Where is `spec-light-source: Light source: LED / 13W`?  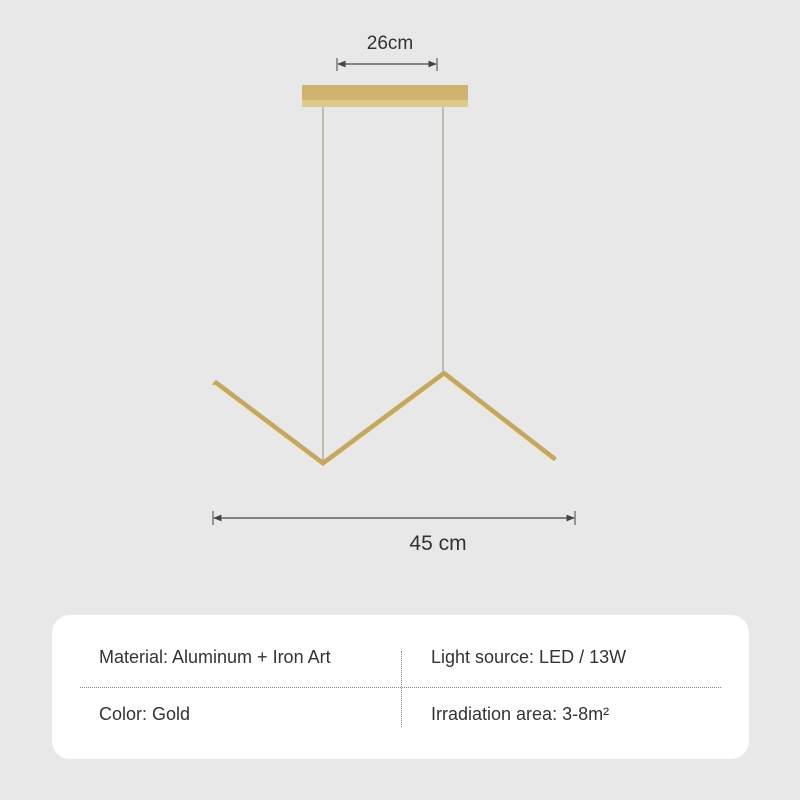 spec-light-source: Light source: LED / 13W is located at coordinates (529, 657).